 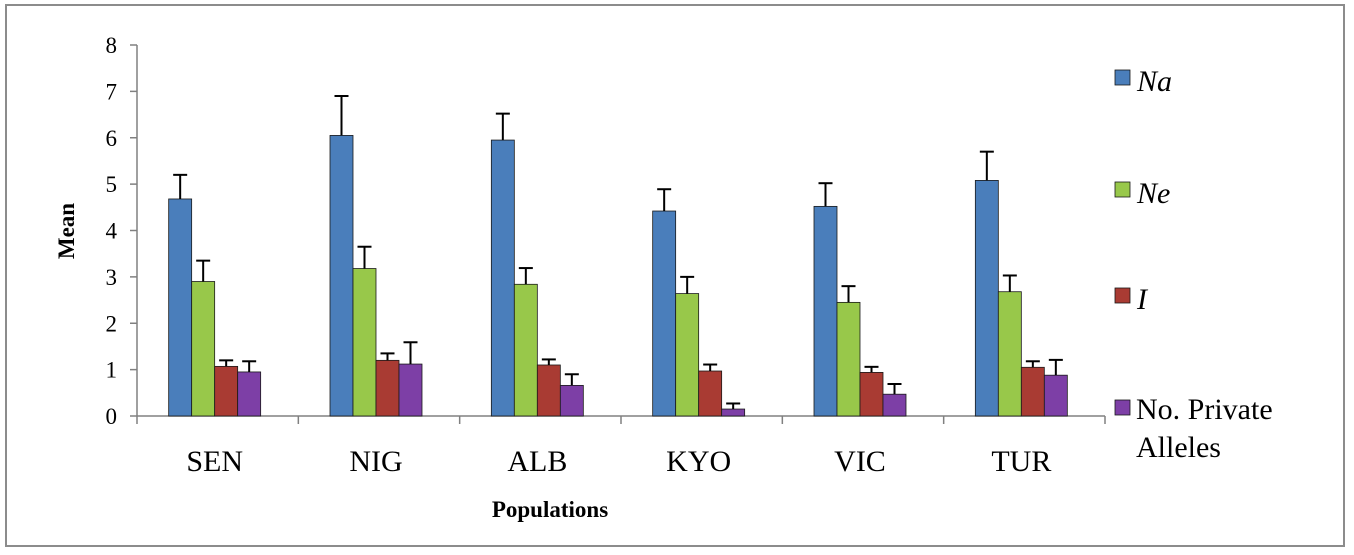 I want to click on legend-label: No. Private, so click(x=1204, y=409).